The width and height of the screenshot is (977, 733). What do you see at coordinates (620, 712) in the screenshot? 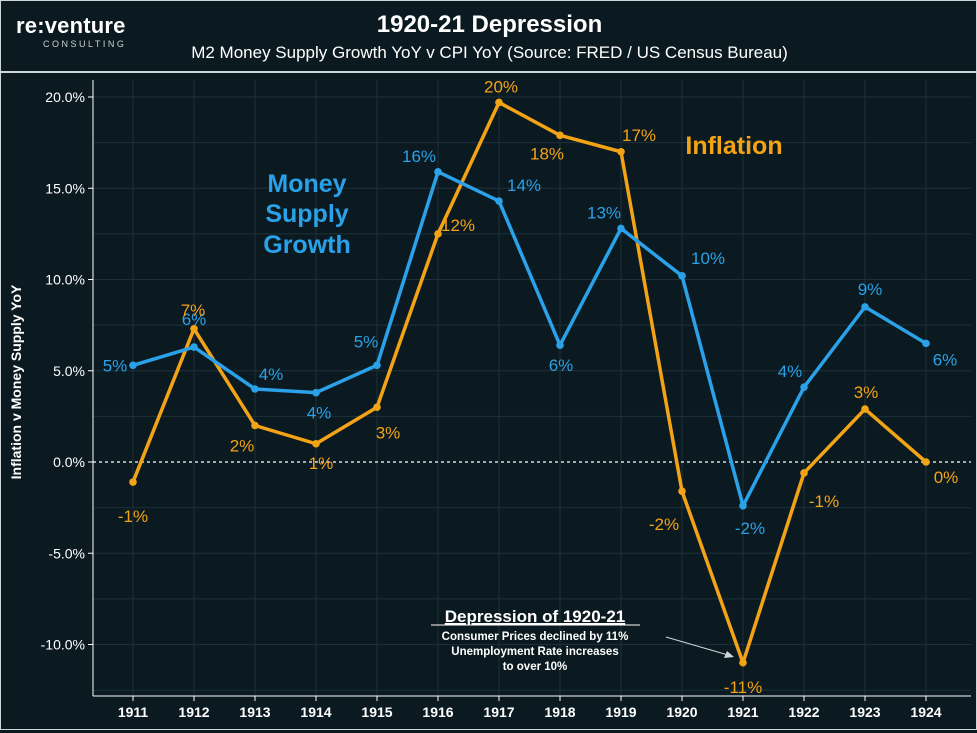
I see `x-tick-label: 1919` at bounding box center [620, 712].